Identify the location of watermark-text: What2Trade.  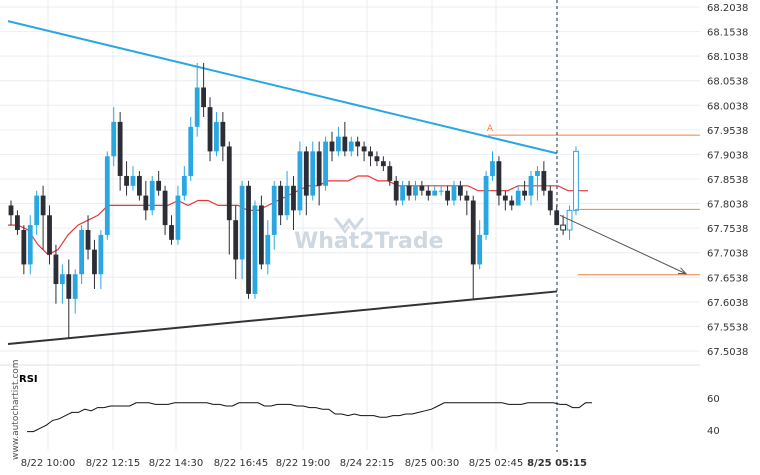
(369, 241).